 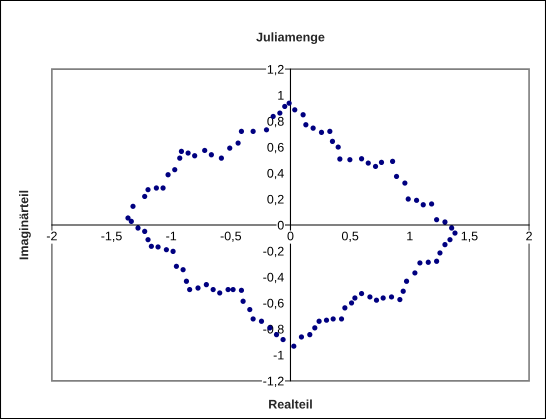 What do you see at coordinates (231, 237) in the screenshot?
I see `x-tick-label: -0,5` at bounding box center [231, 237].